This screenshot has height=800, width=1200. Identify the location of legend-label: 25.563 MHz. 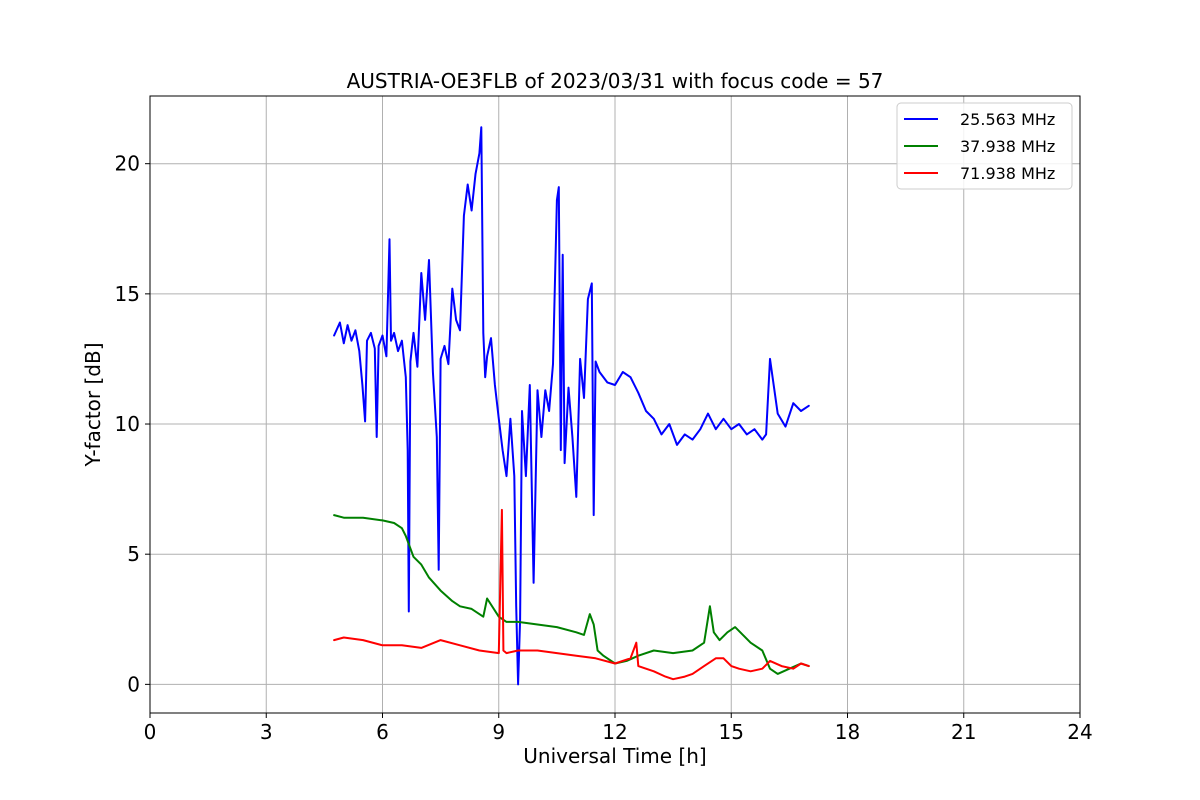
(1007, 119).